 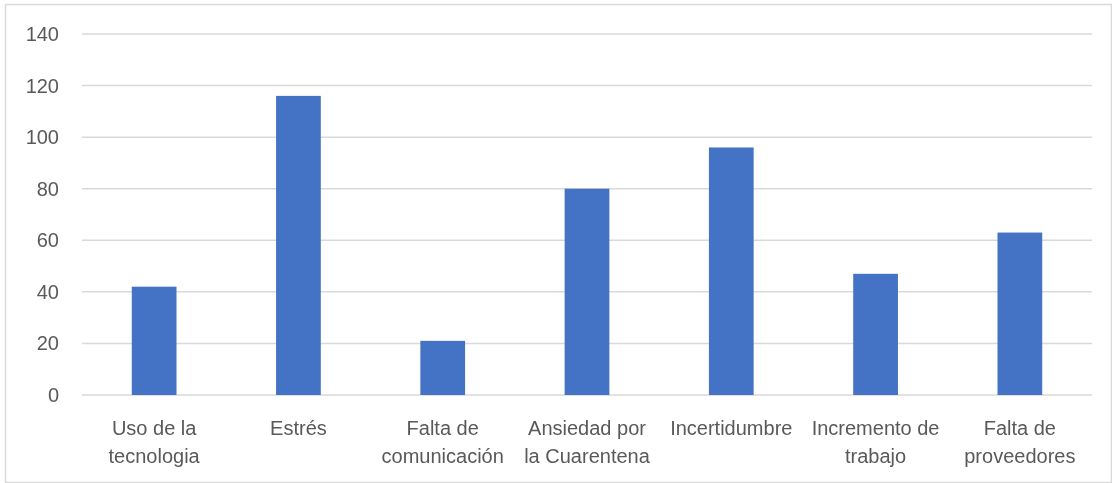 What do you see at coordinates (442, 442) in the screenshot?
I see `x-tick-label: Falta de comunicación` at bounding box center [442, 442].